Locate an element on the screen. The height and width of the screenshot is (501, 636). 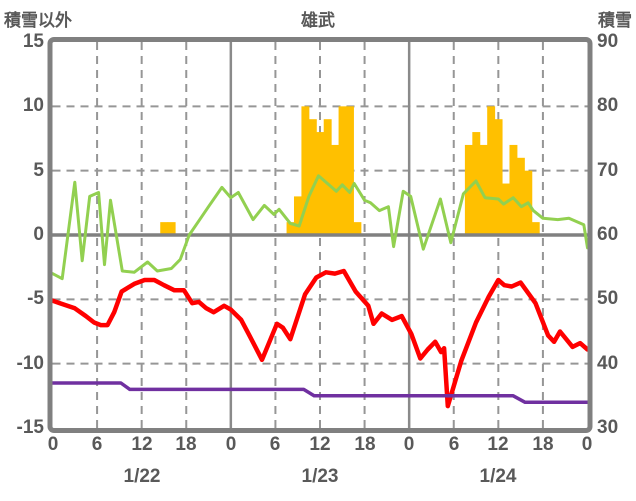
right-axis-tick: 80 is located at coordinates (608, 105).